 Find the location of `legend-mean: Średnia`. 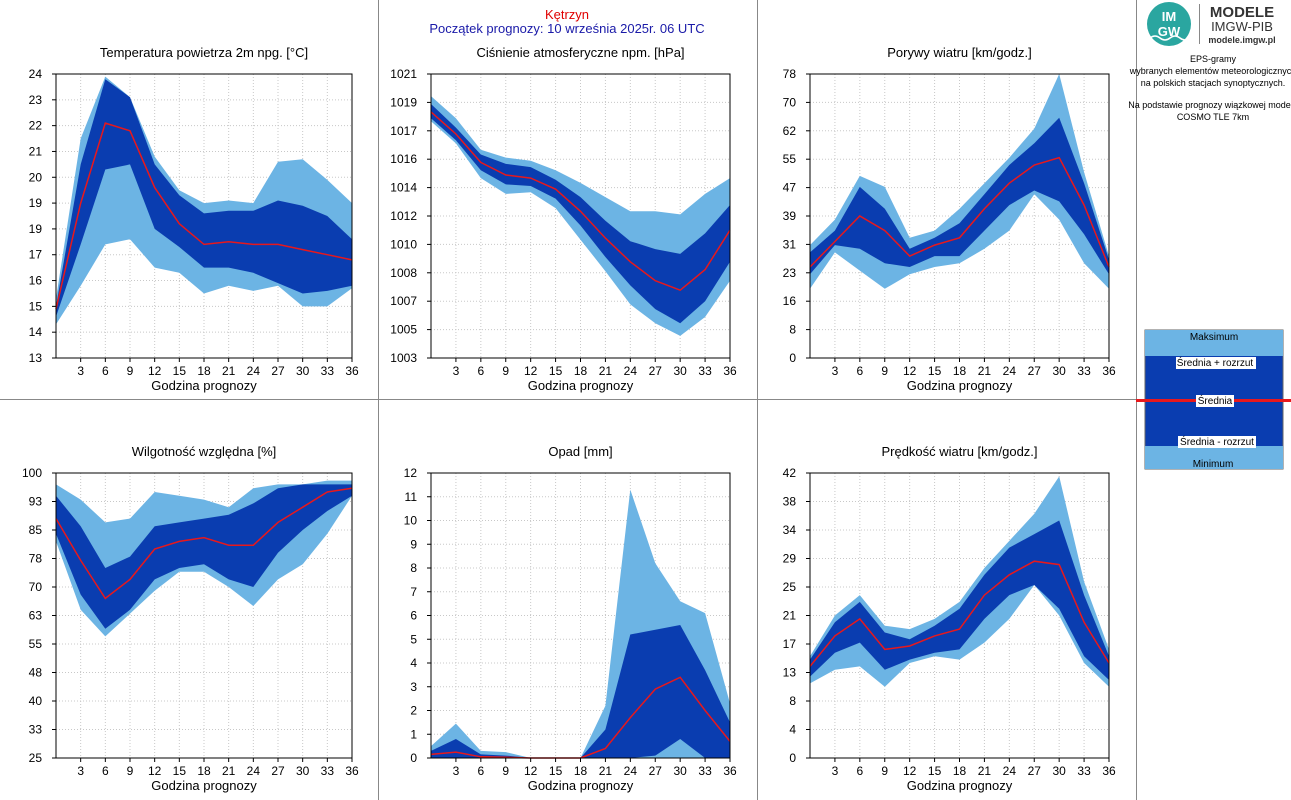

legend-mean: Średnia is located at coordinates (1215, 400).